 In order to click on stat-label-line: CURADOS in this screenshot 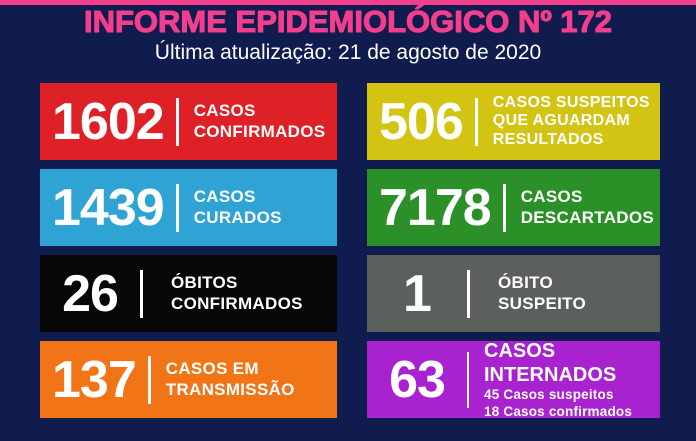, I will do `click(237, 217)`.